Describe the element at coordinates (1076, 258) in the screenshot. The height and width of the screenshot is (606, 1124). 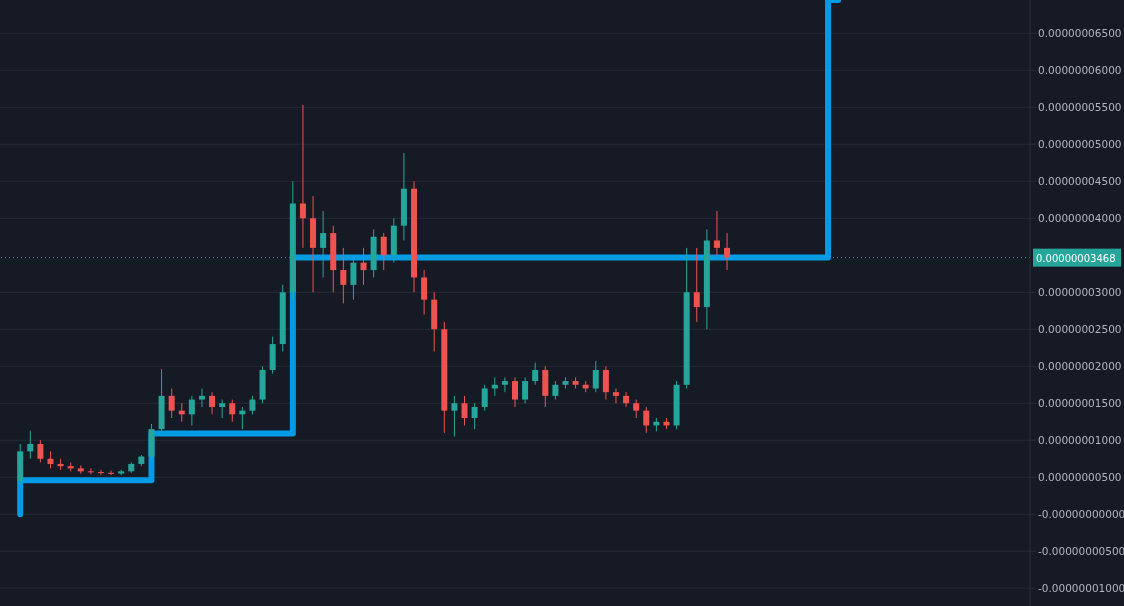
I see `ref-line-label: 0.00000003468` at that location.